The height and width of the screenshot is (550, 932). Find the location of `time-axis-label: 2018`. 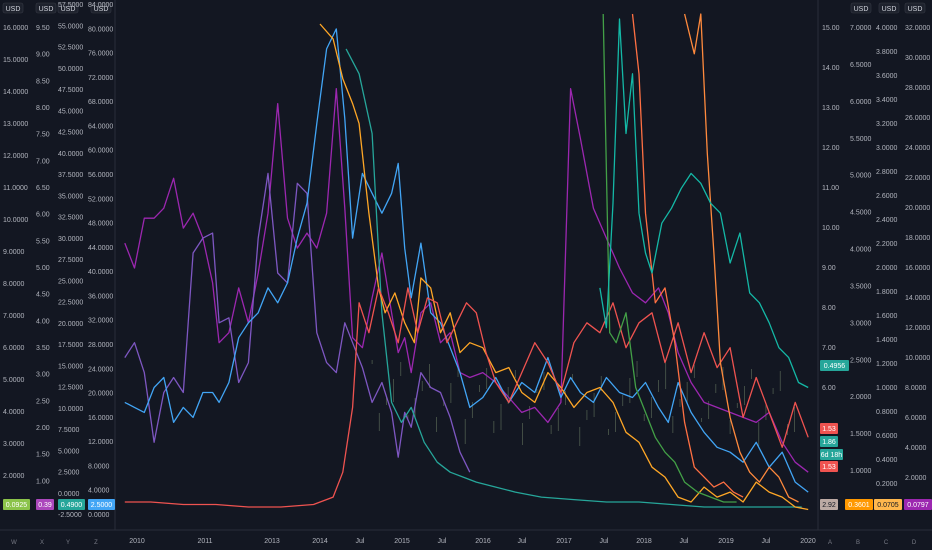

time-axis-label: 2018 is located at coordinates (644, 541).